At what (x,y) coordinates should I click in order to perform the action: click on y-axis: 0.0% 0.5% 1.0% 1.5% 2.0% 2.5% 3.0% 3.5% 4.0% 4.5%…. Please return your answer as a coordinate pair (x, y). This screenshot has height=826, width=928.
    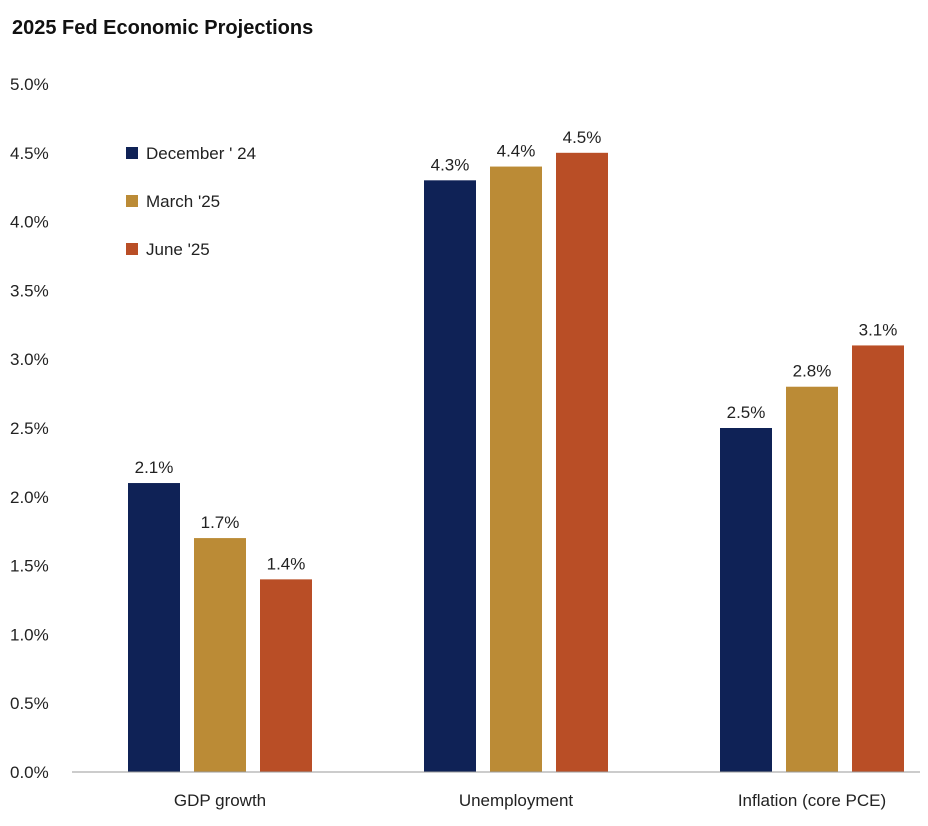
    Looking at the image, I should click on (29, 428).